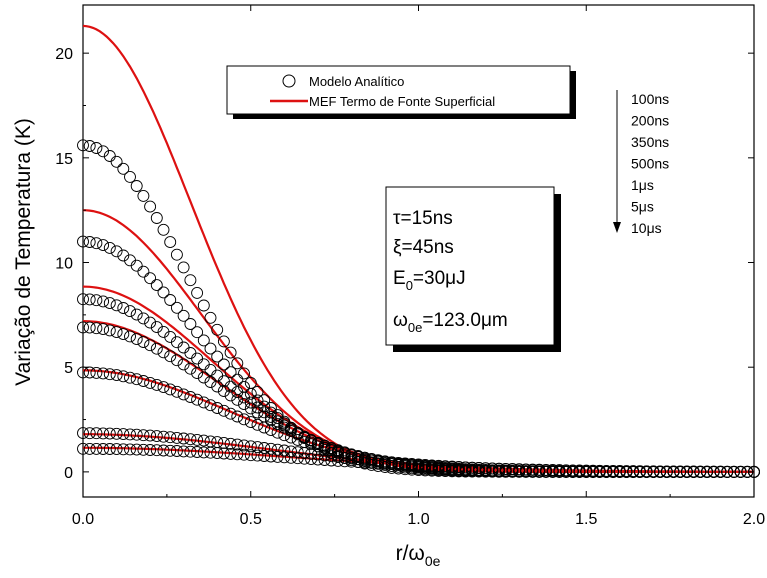 This screenshot has height=578, width=767. Describe the element at coordinates (650, 99) in the screenshot. I see `time-label: 100ns` at that location.